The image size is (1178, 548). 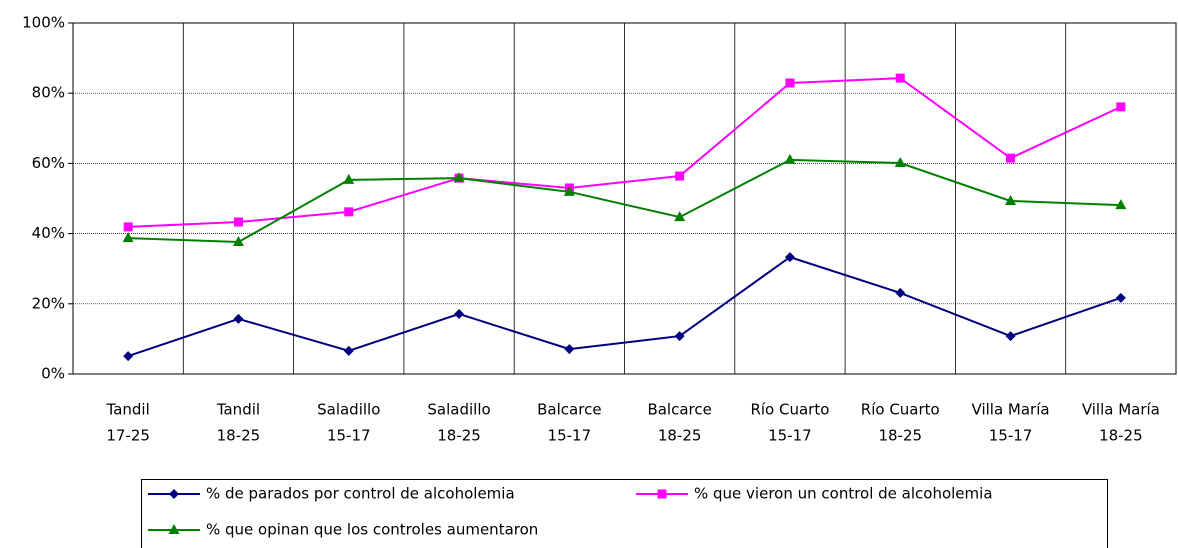 What do you see at coordinates (624, 513) in the screenshot?
I see `legend-box` at bounding box center [624, 513].